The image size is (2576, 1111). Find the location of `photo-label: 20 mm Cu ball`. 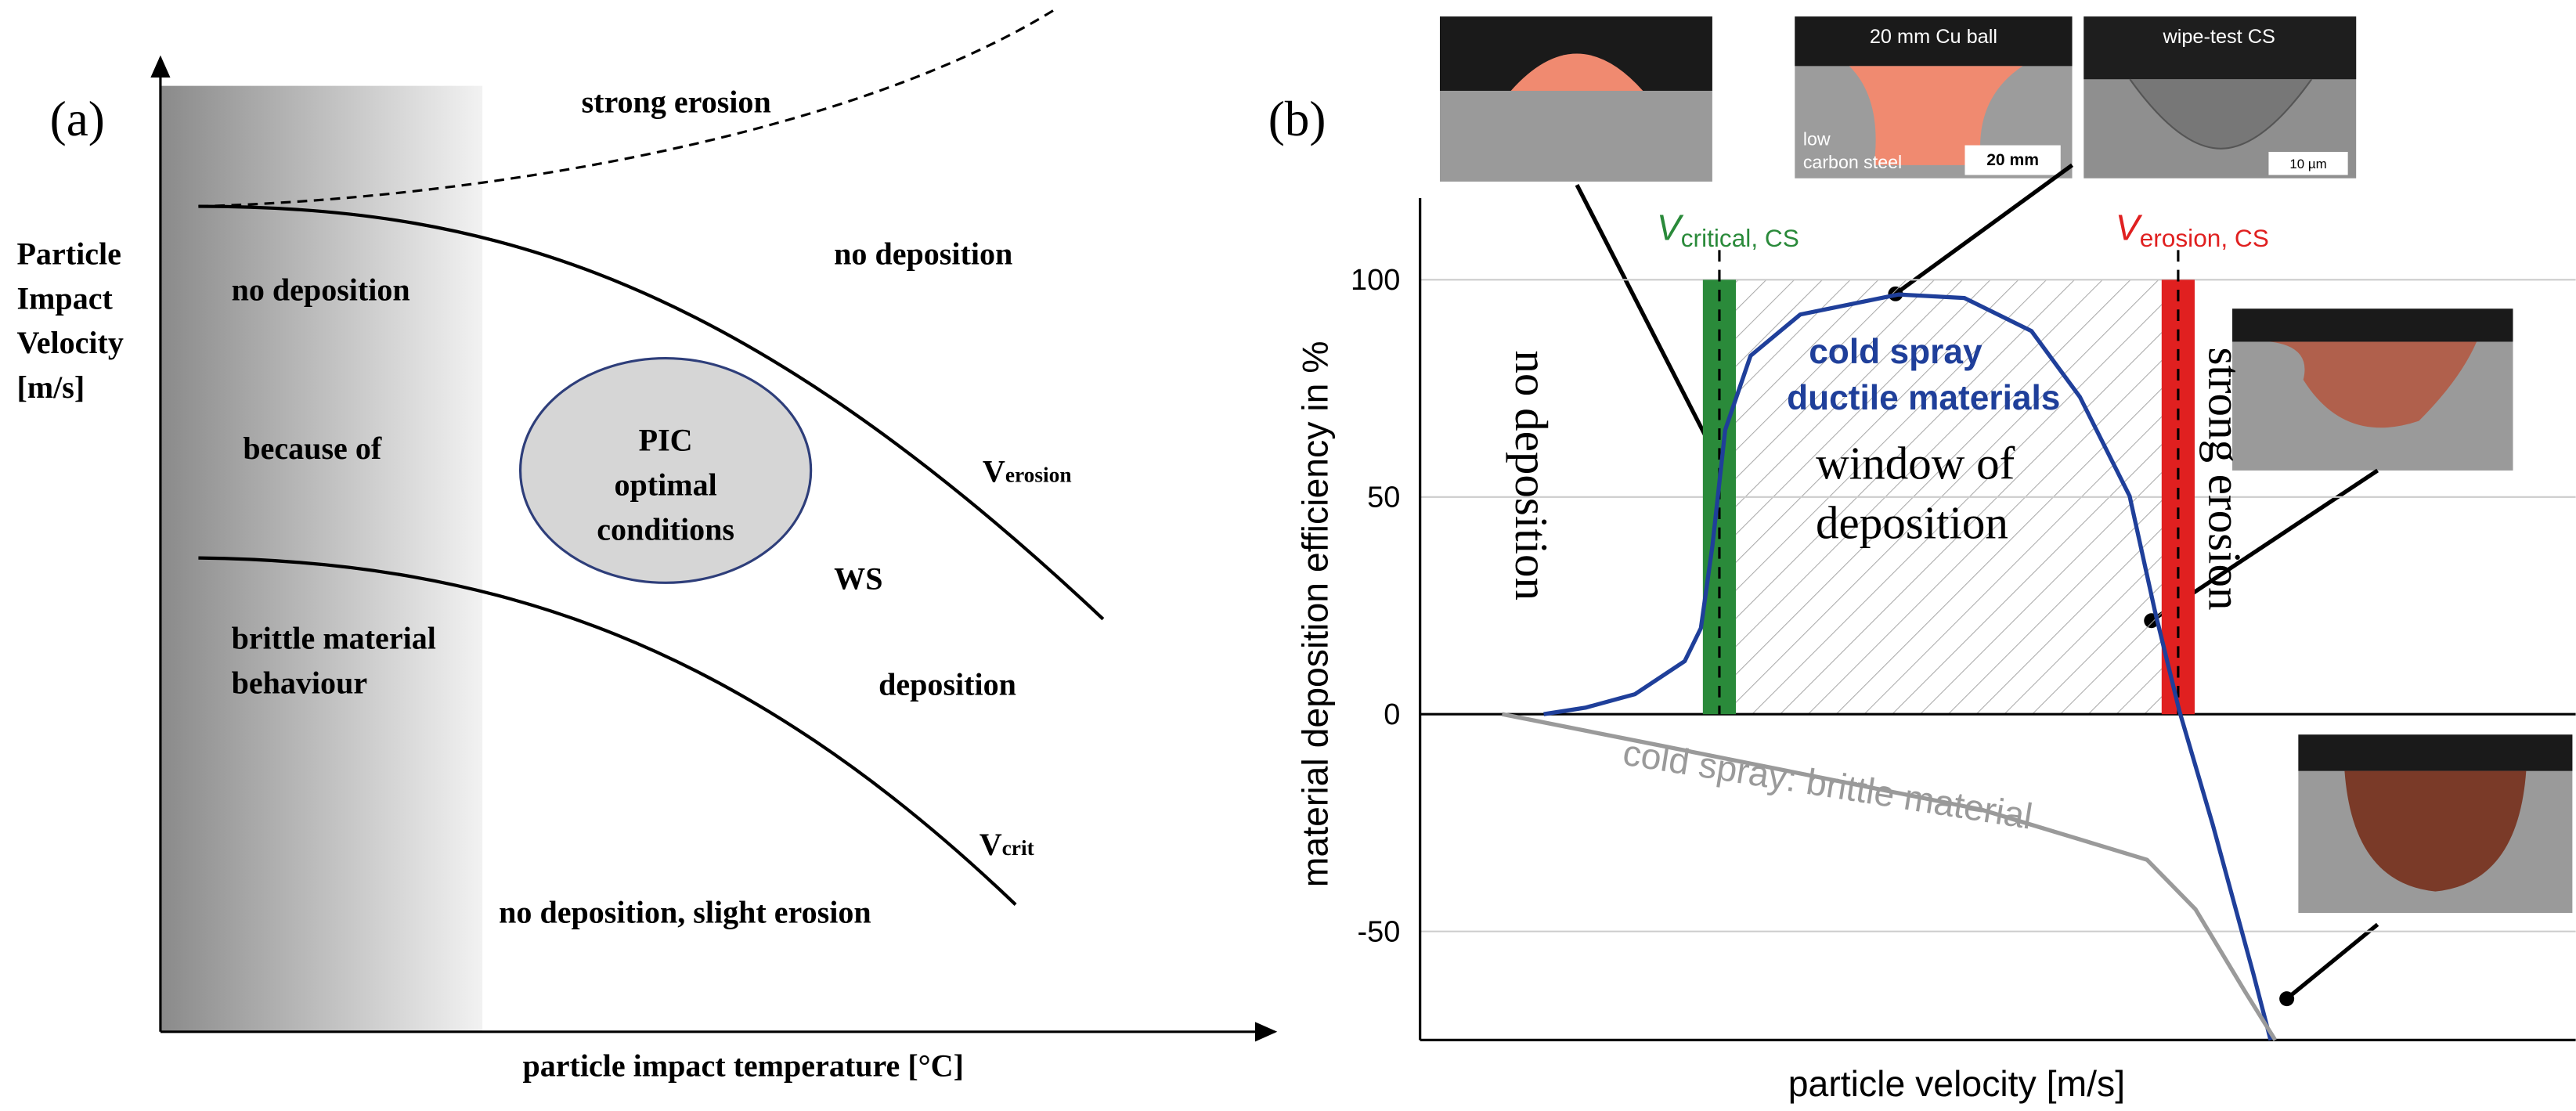

photo-label: 20 mm Cu ball is located at coordinates (1933, 37).